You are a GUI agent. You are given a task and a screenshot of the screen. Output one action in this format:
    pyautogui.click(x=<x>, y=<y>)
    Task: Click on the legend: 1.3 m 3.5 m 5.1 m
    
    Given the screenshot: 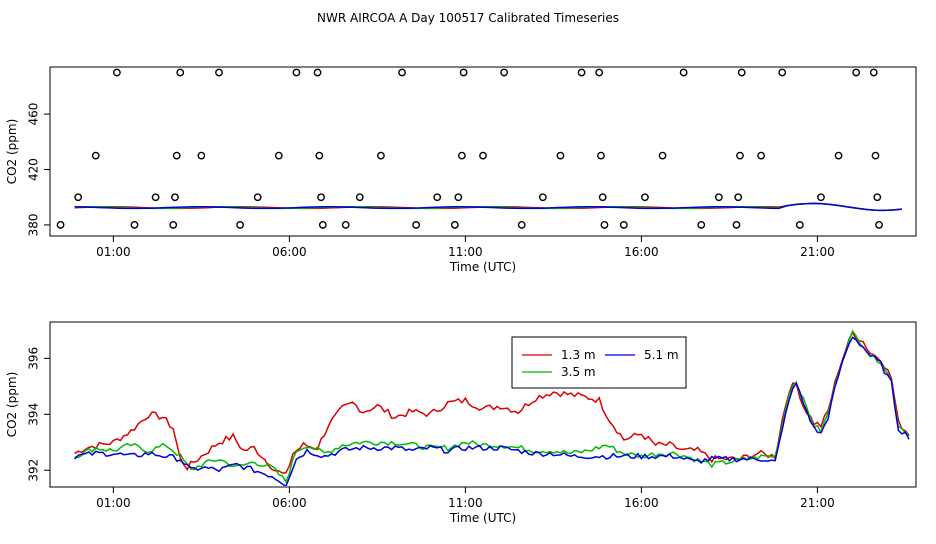 What is the action you would take?
    pyautogui.click(x=599, y=362)
    